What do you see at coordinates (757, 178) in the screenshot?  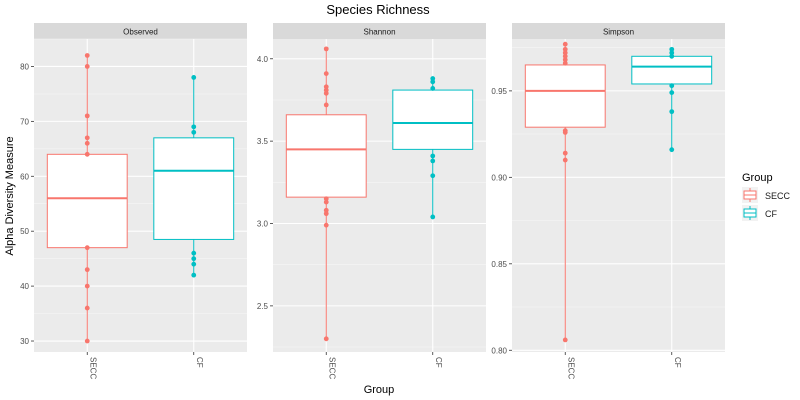 I see `legend-title: Group` at bounding box center [757, 178].